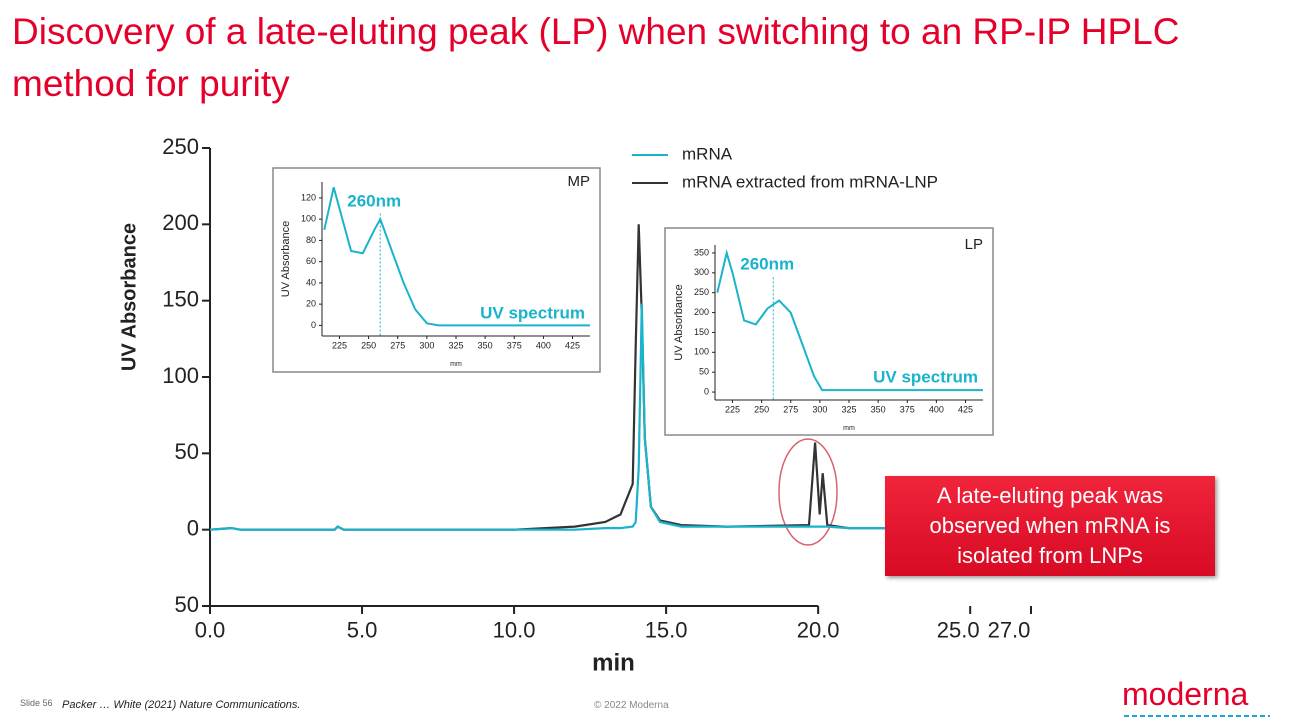 The image size is (1302, 721). Describe the element at coordinates (362, 629) in the screenshot. I see `x-tick-label: 5.0` at that location.